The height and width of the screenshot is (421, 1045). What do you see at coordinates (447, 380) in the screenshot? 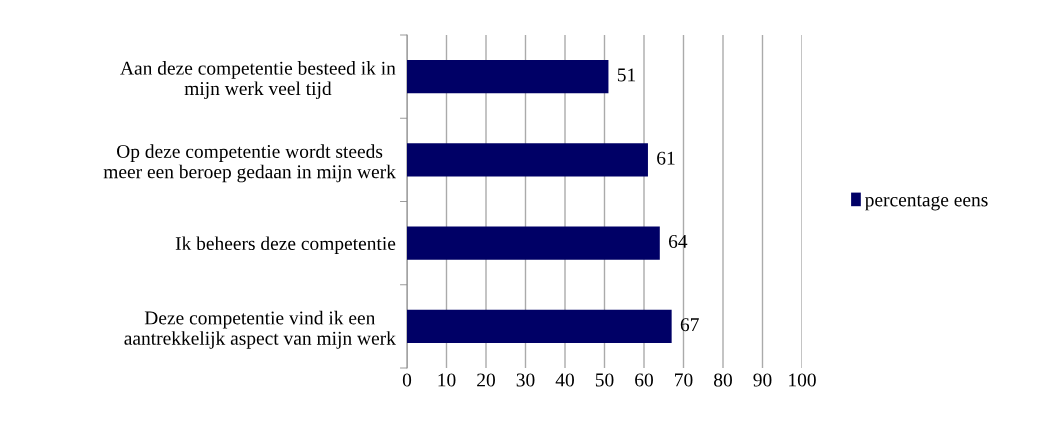
I see `x-tick-label: 10` at bounding box center [447, 380].